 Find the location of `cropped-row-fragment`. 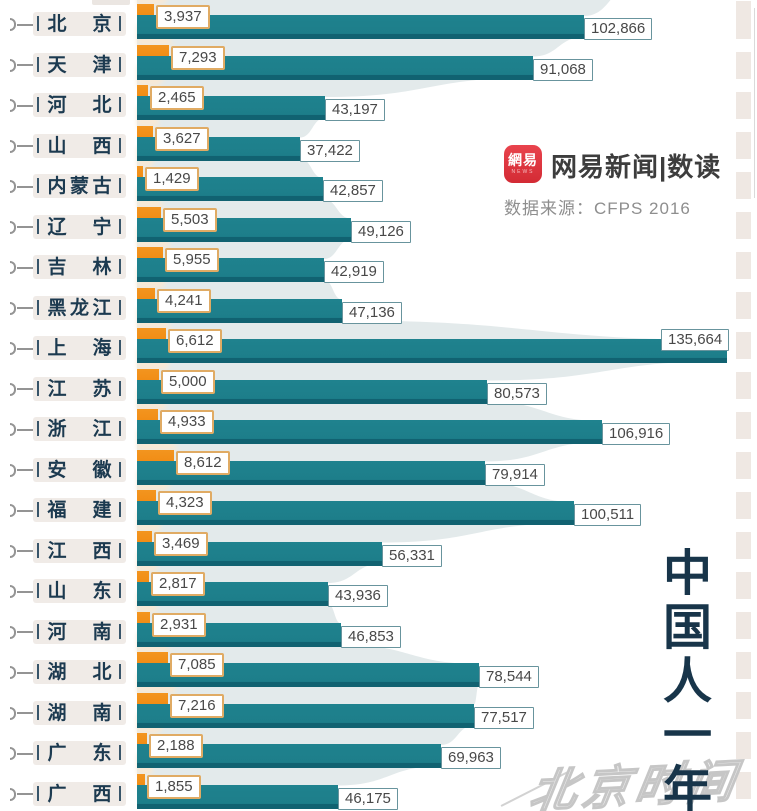

cropped-row-fragment is located at coordinates (111, 2).